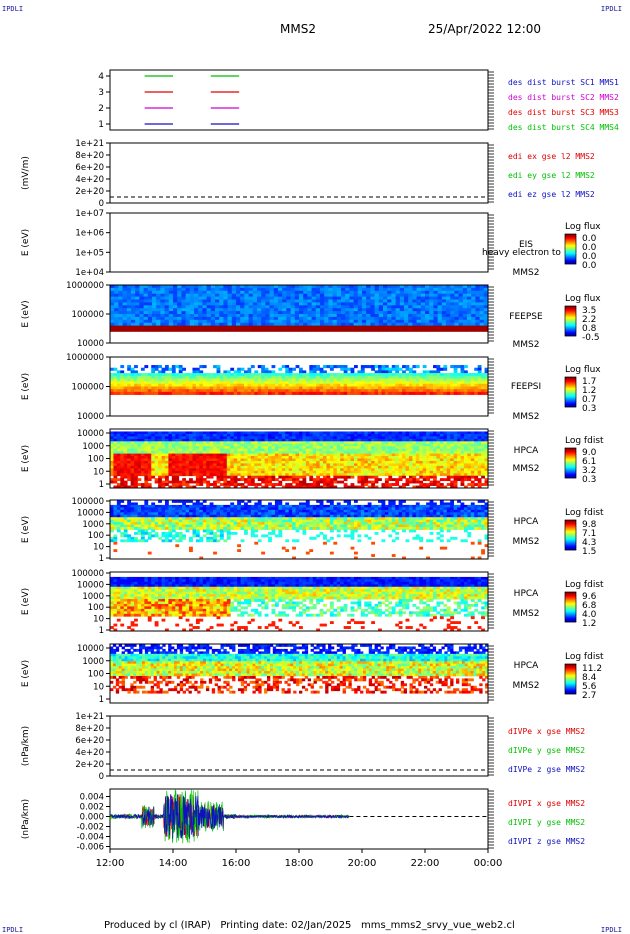 This screenshot has width=630, height=934. Describe the element at coordinates (101, 109) in the screenshot. I see `burst-level-label: 2` at that location.